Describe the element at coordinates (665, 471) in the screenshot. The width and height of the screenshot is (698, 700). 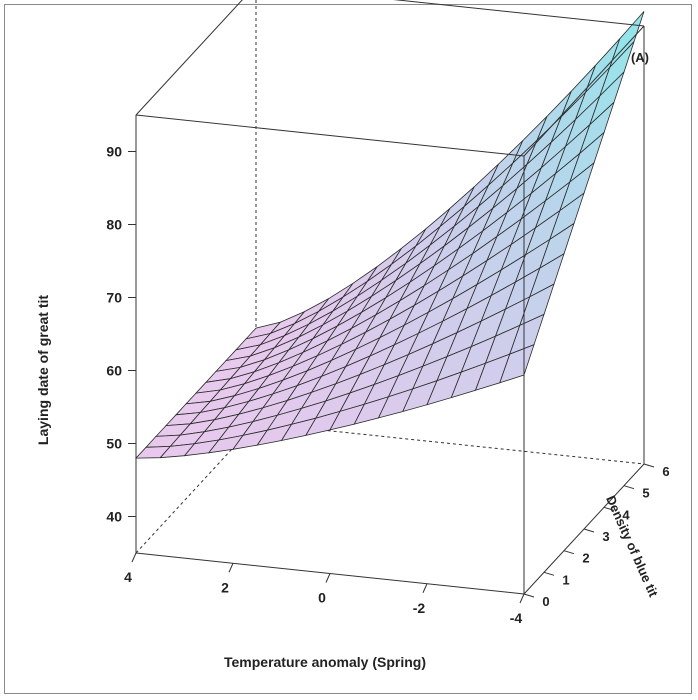
I see `y-tick-label: 6` at that location.